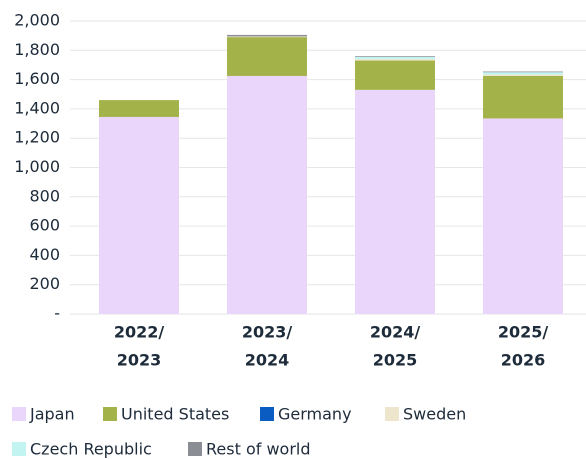 This screenshot has height=459, width=586. What do you see at coordinates (434, 414) in the screenshot?
I see `legend-label: Sweden` at bounding box center [434, 414].